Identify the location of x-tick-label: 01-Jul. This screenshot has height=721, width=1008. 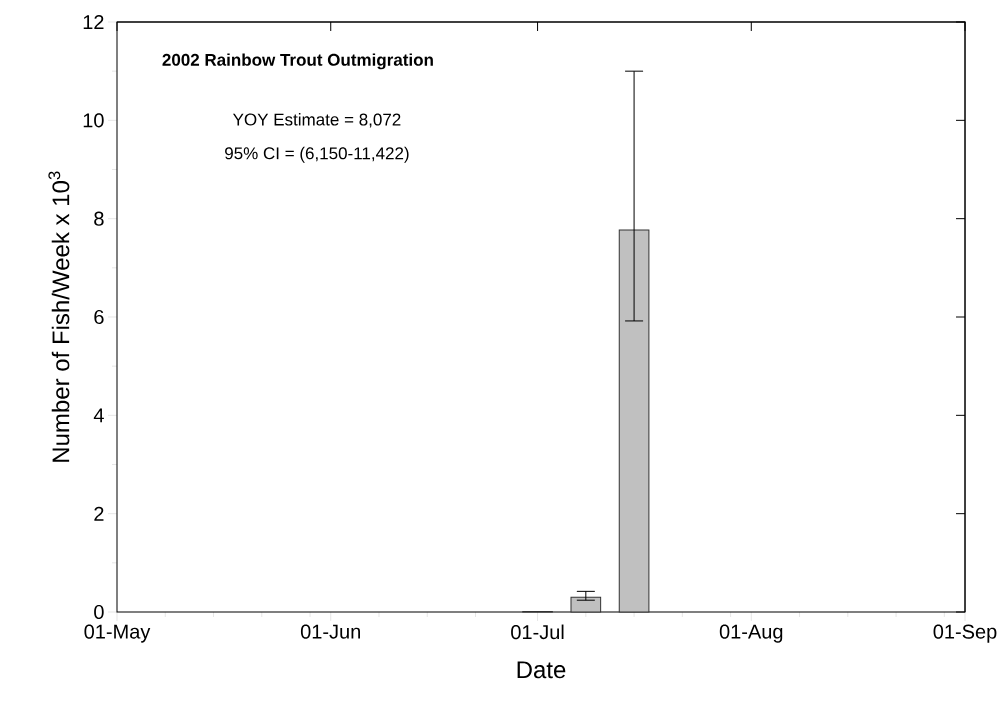
(537, 632).